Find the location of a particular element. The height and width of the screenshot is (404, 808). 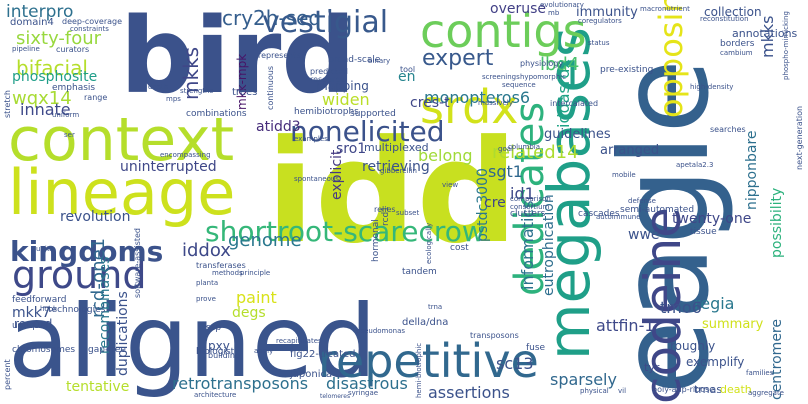

word-emphasis: emphasis is located at coordinates (74, 88).